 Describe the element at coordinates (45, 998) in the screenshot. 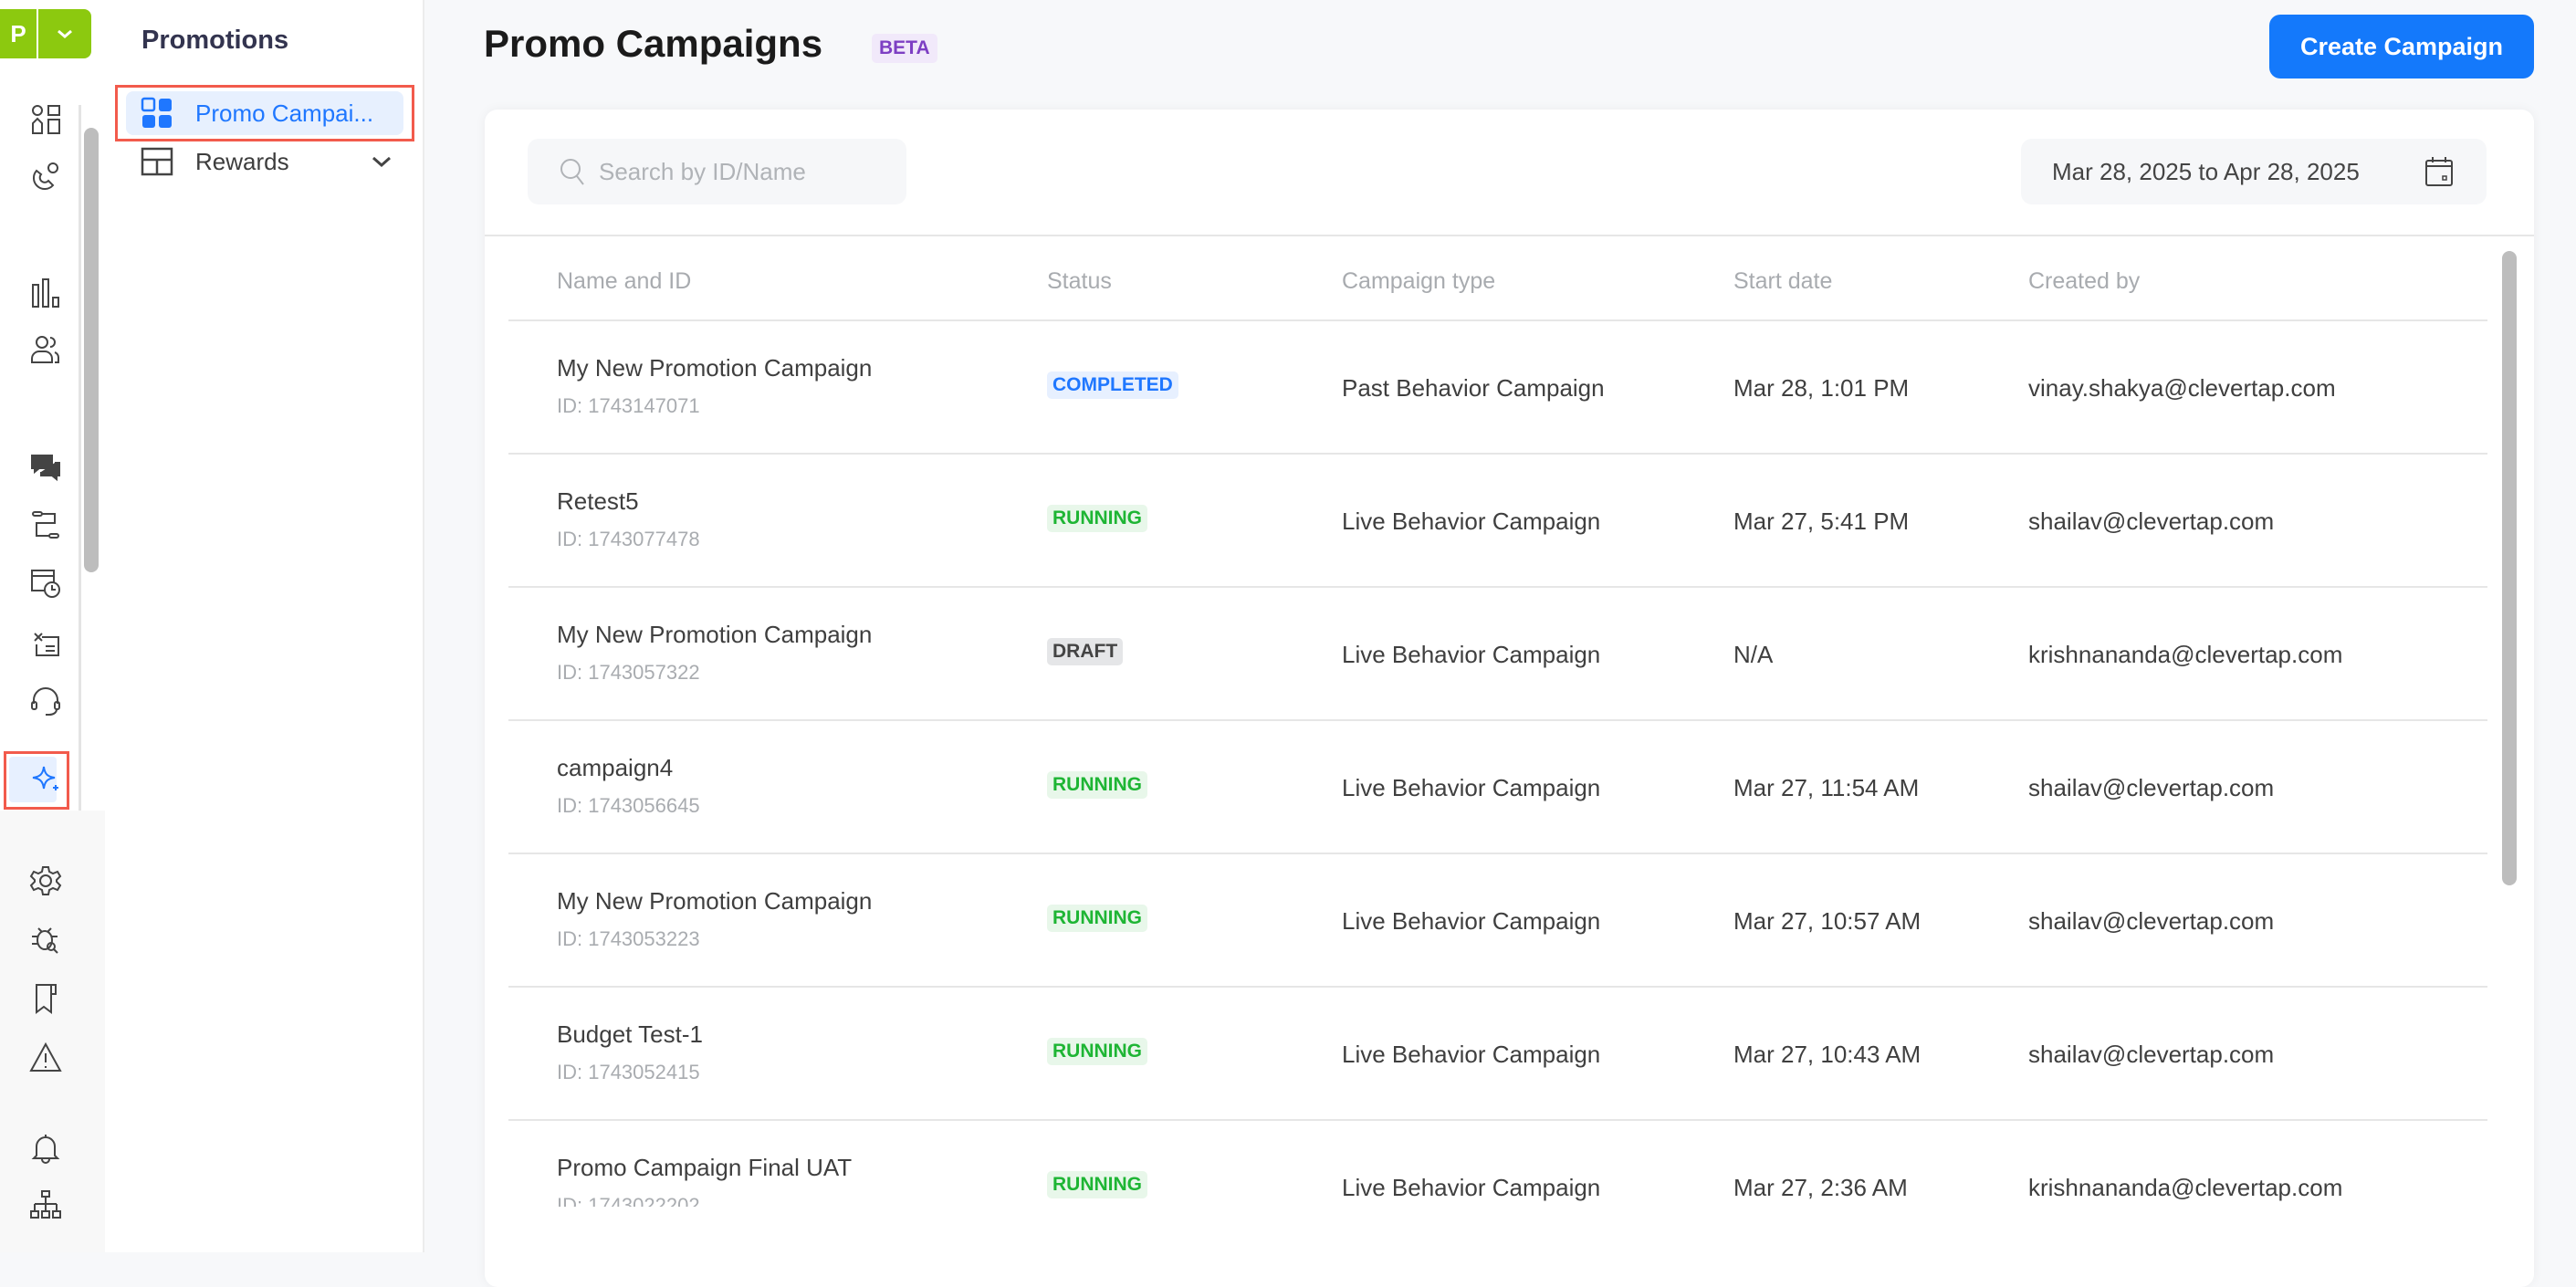

I see `bookmark-icon` at that location.